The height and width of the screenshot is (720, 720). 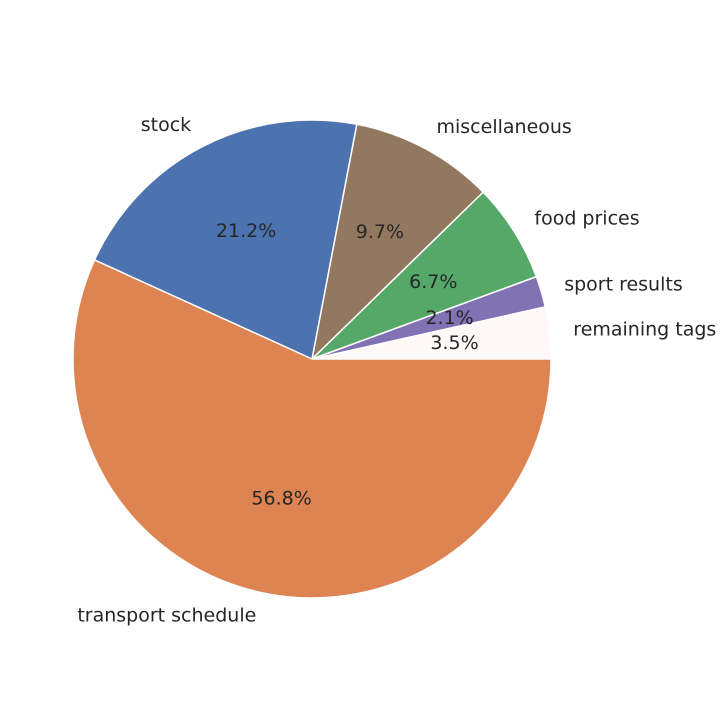 I want to click on slice-percent-stock: 21.2%, so click(x=246, y=231).